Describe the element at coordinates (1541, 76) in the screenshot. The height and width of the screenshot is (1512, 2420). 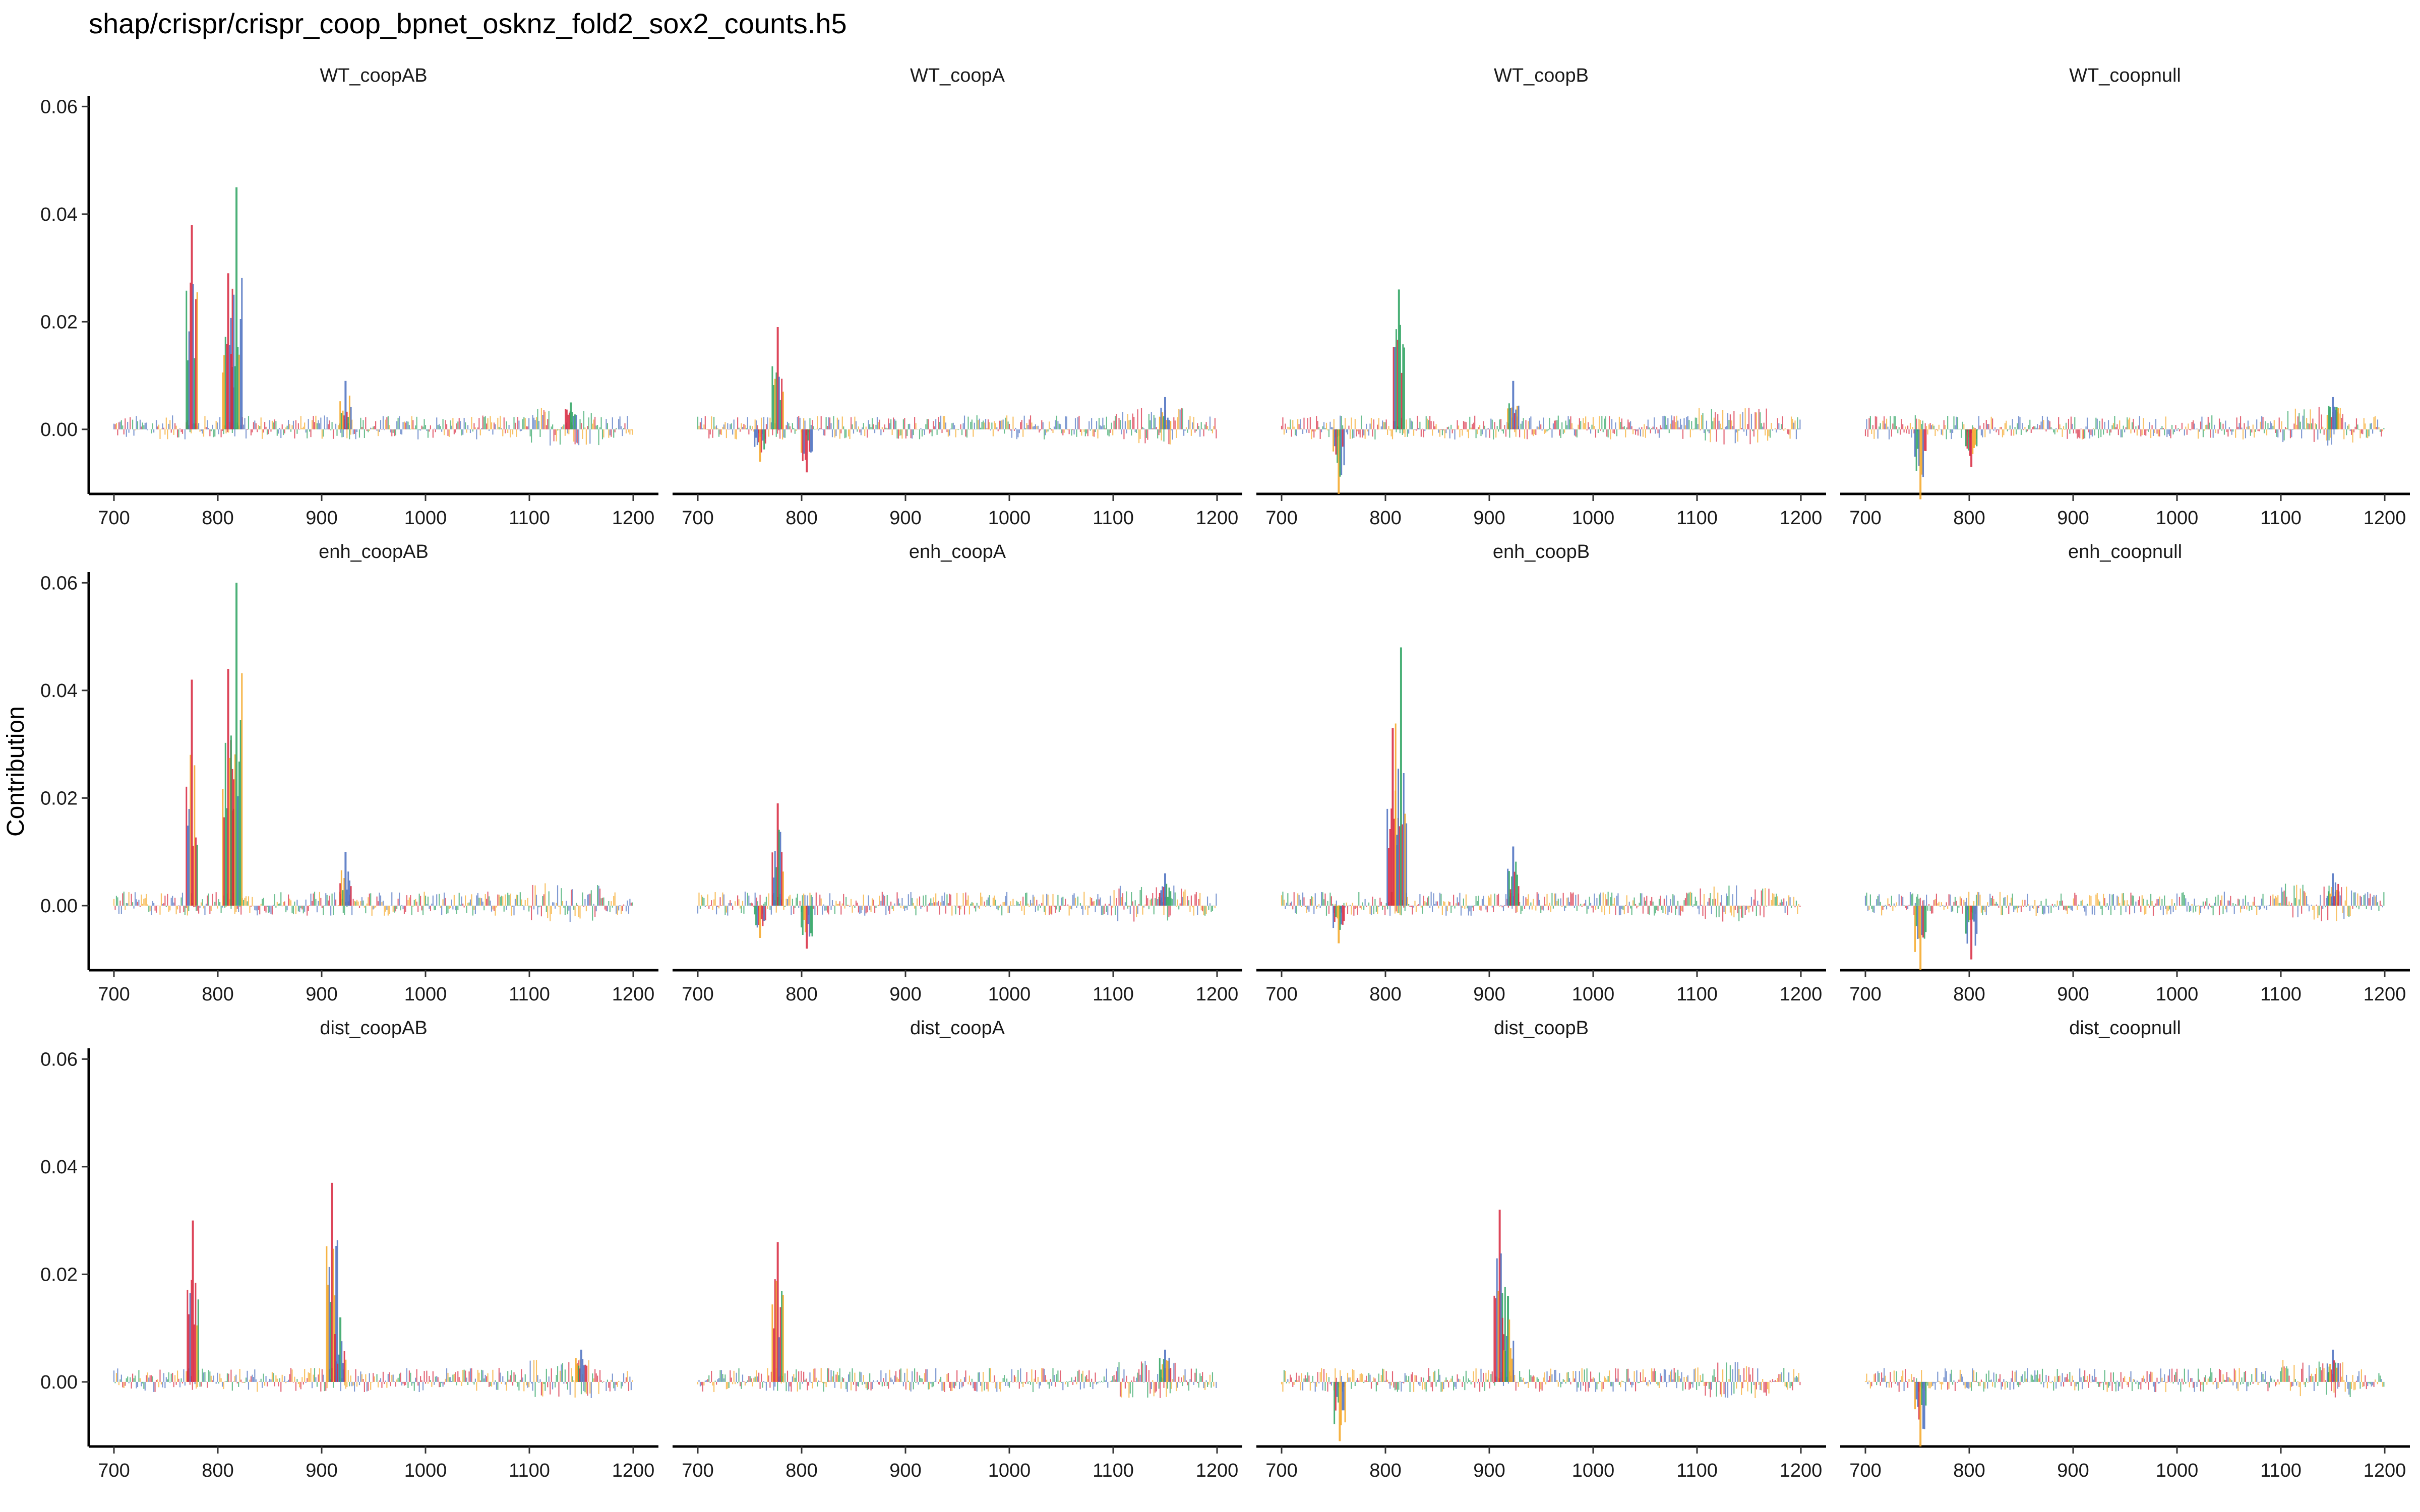
I see `panel-title-wt-coopb: WT_coopB` at that location.